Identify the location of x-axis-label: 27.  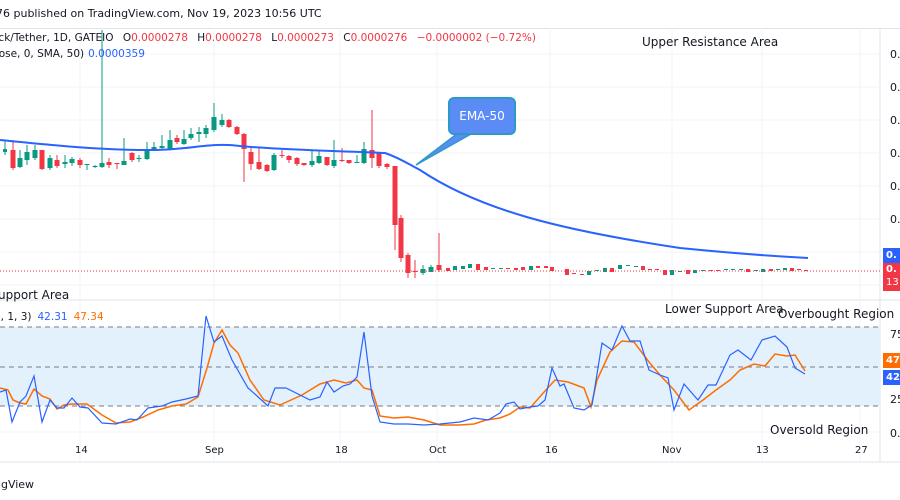
(861, 450).